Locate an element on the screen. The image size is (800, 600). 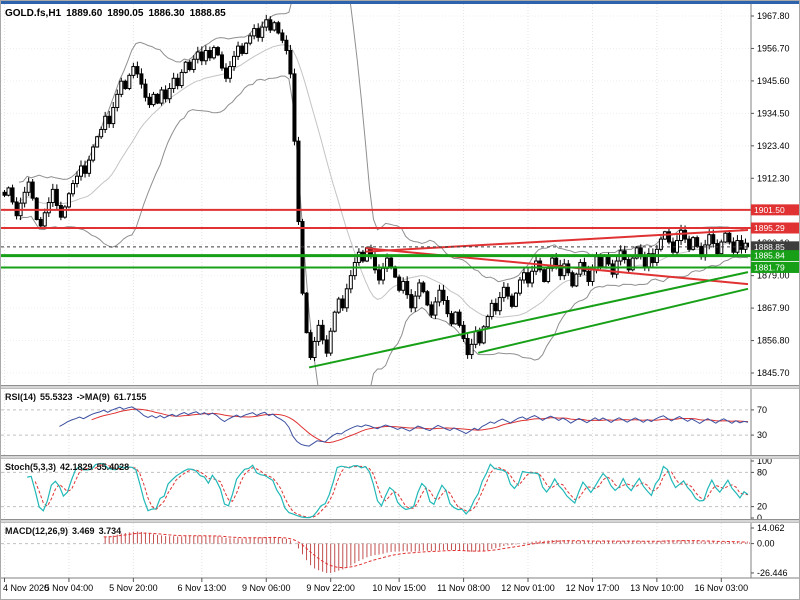
symbol-ohlc-header: GOLD.fs,H1 1889.60 1890.05 1886.30 1888.85 is located at coordinates (118, 13).